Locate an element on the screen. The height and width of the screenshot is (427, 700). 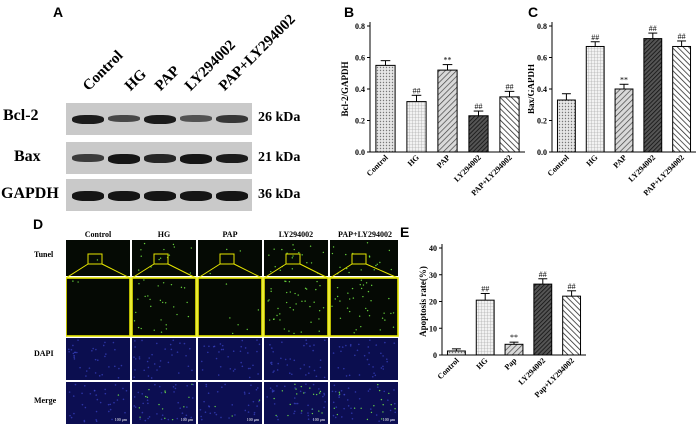
panel-letter-a: A is located at coordinates (58, 12).